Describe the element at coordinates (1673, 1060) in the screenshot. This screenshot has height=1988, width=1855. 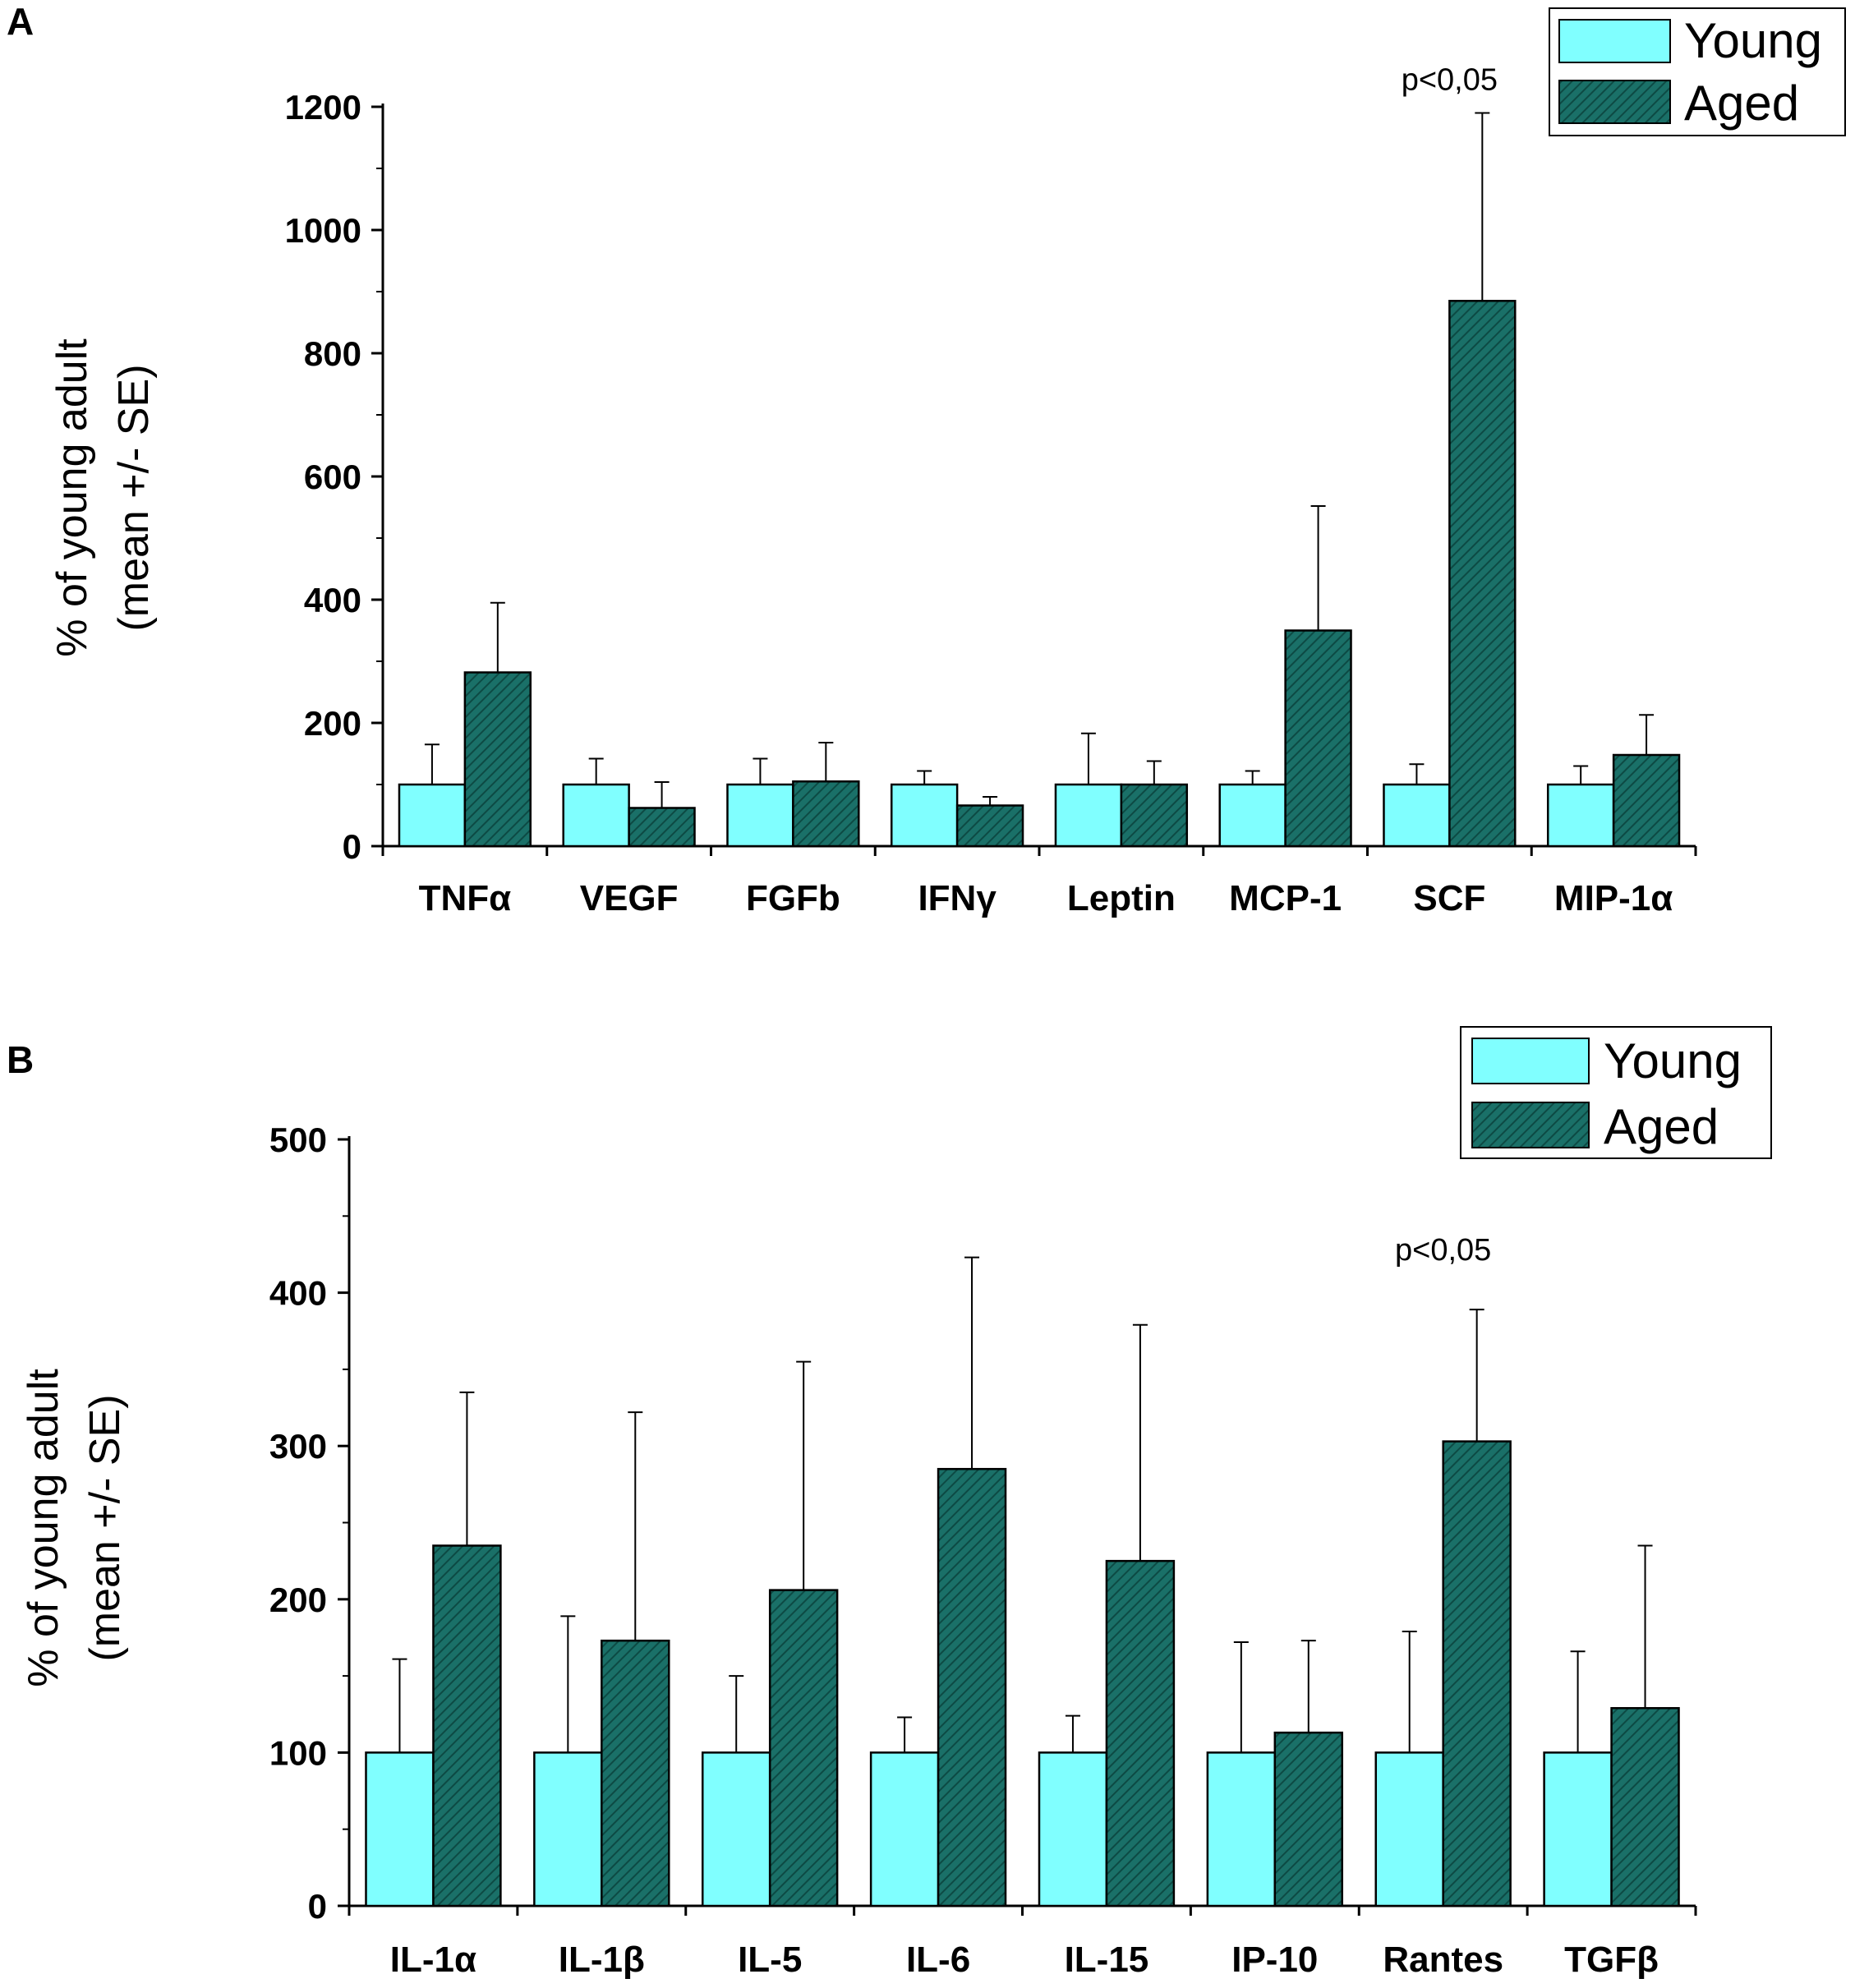
I see `panel-b-legend-label-young: Young` at that location.